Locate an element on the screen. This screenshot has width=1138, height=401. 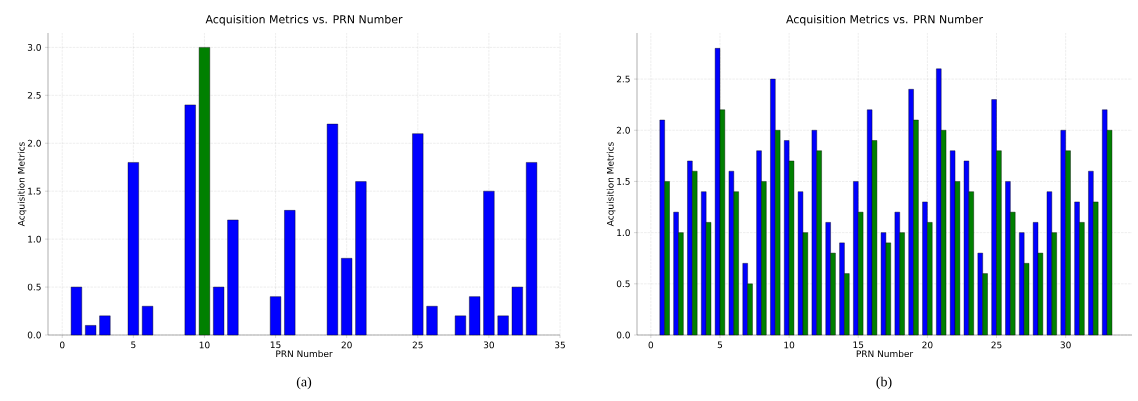
text: (b) is located at coordinates (884, 383).